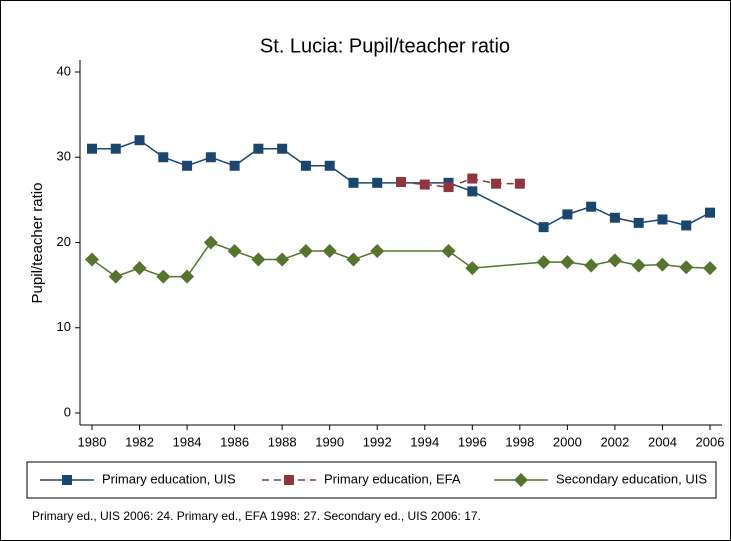 The image size is (731, 541). I want to click on legend, so click(371, 480).